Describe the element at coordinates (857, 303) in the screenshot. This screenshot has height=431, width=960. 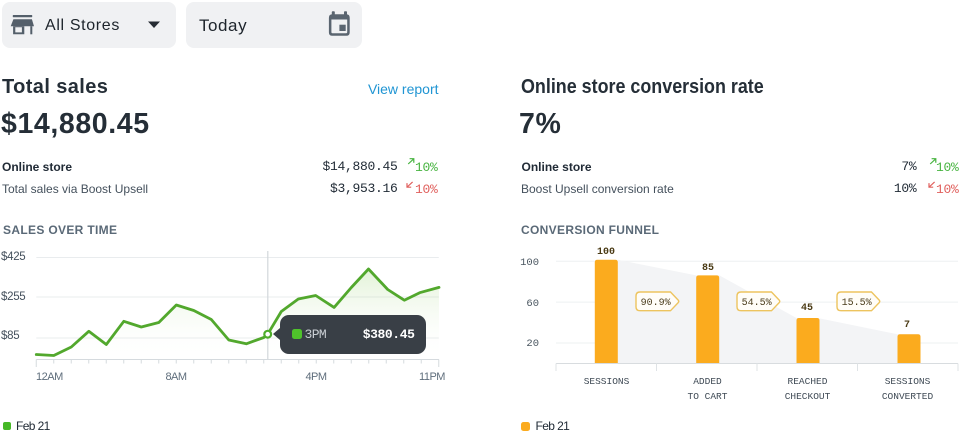
I see `svg-text: 15.5%` at that location.